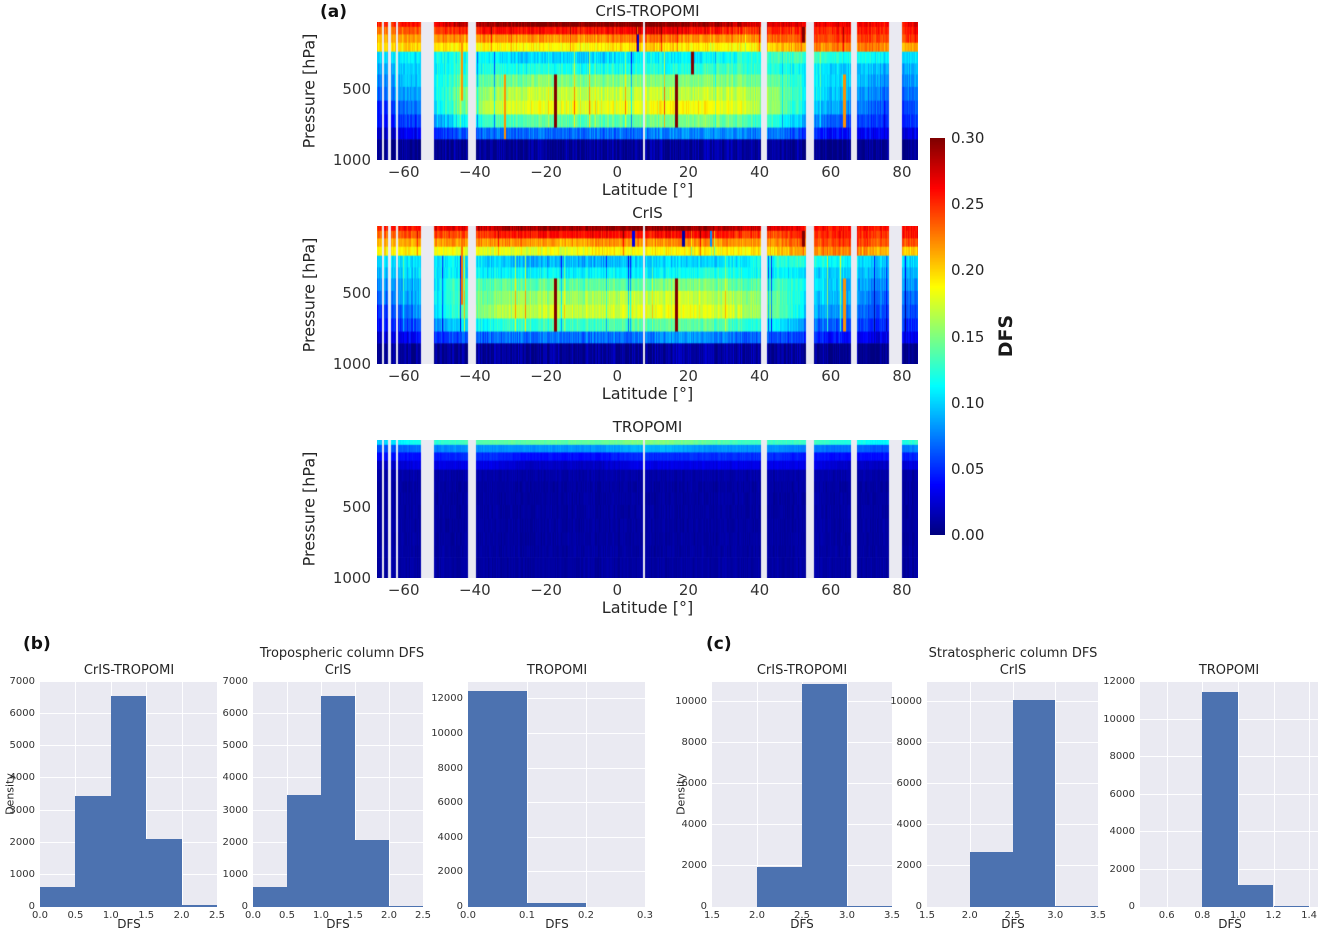  Describe the element at coordinates (22, 810) in the screenshot. I see `y-tick-label: 3000` at that location.